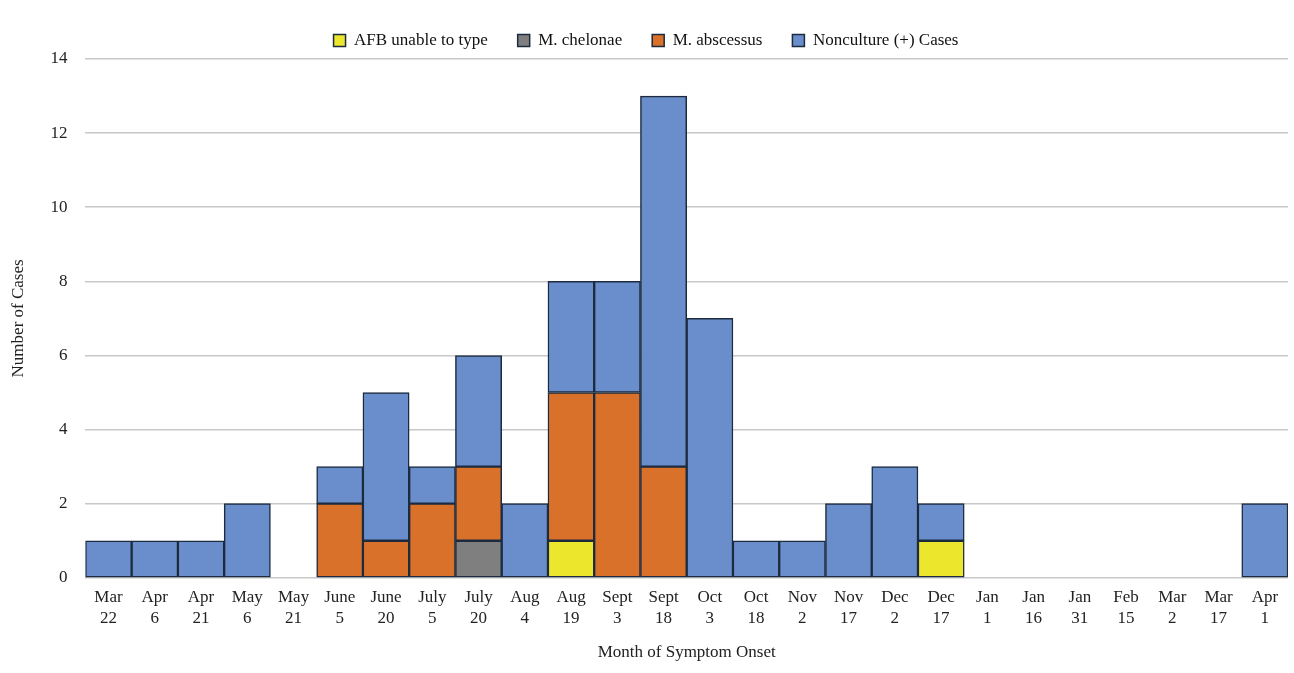 This screenshot has height=673, width=1294. I want to click on x-tick-label: May 6, so click(247, 607).